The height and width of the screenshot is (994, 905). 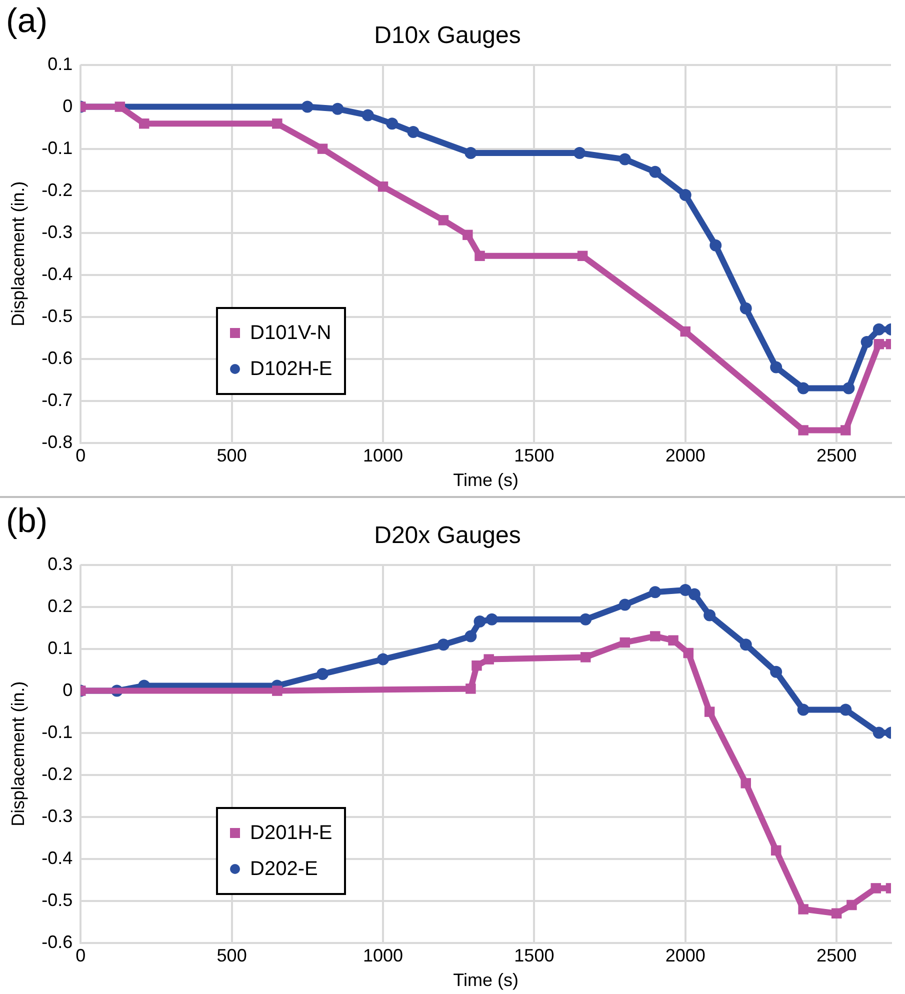 I want to click on legend-label: D202-E, so click(x=284, y=869).